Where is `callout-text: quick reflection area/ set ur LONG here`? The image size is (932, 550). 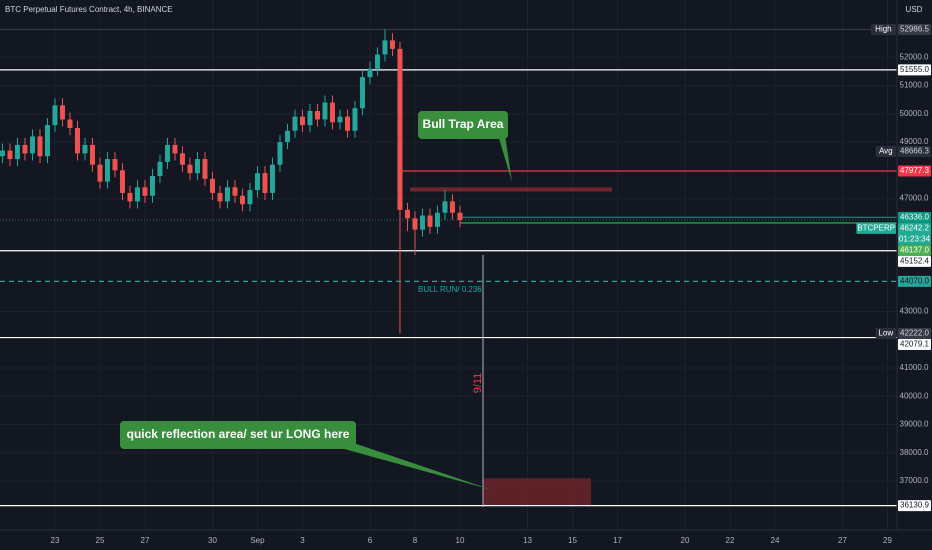 callout-text: quick reflection area/ set ur LONG here is located at coordinates (238, 434).